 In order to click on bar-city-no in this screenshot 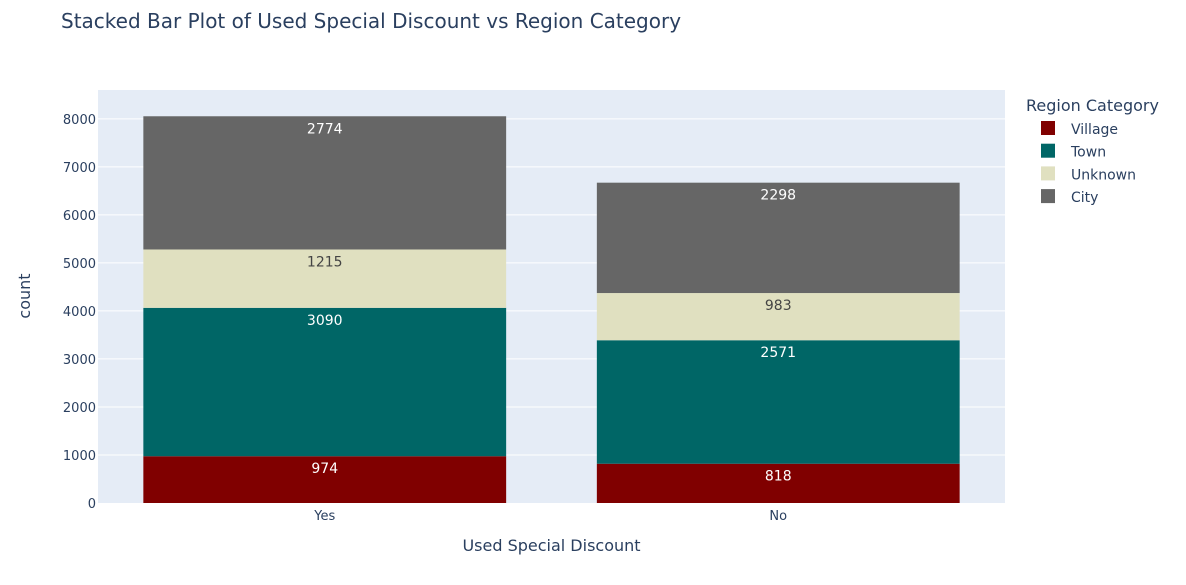, I will do `click(778, 238)`.